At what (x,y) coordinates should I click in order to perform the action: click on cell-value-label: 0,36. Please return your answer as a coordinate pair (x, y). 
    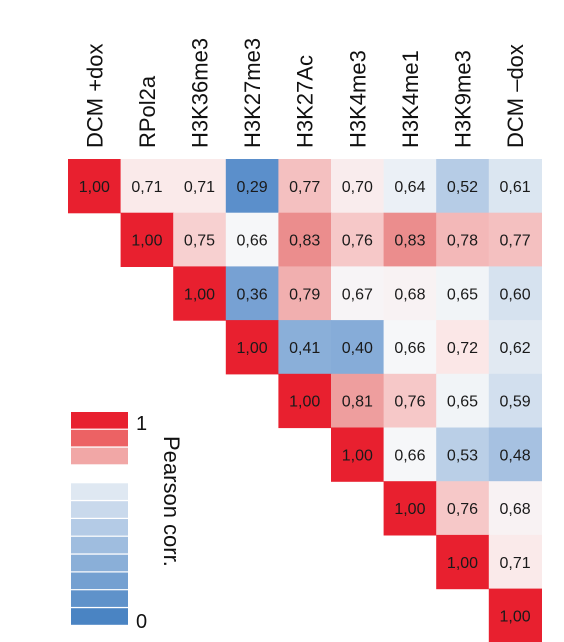
    Looking at the image, I should click on (252, 294).